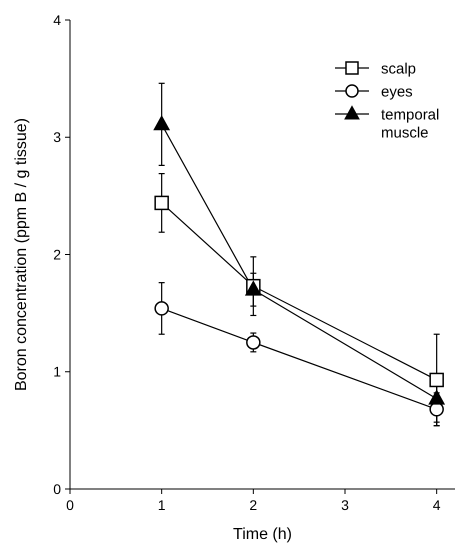 The width and height of the screenshot is (471, 546). I want to click on y-tick-label: 0, so click(57, 488).